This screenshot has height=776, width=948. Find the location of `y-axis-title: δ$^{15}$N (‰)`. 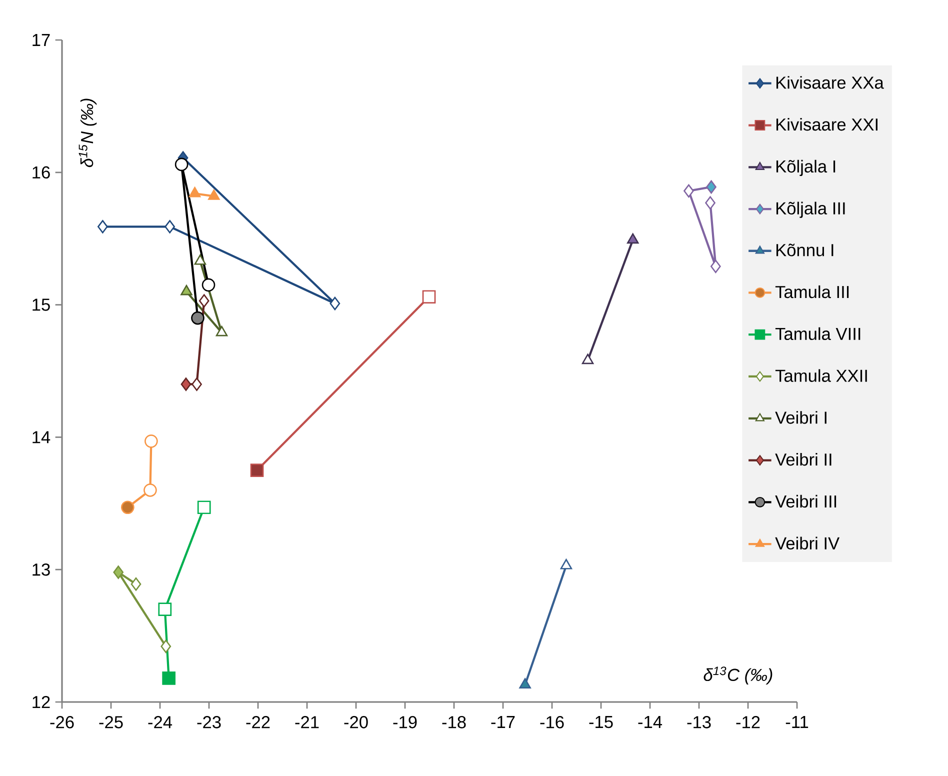

y-axis-title: δ$^{15}$N (‰) is located at coordinates (87, 133).